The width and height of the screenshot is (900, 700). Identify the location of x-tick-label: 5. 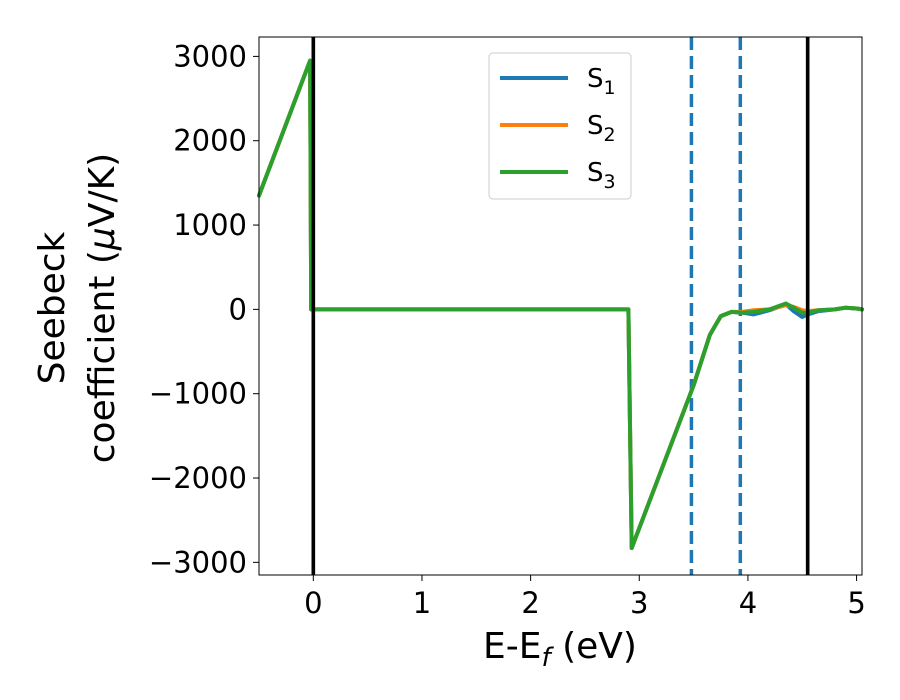
(856, 603).